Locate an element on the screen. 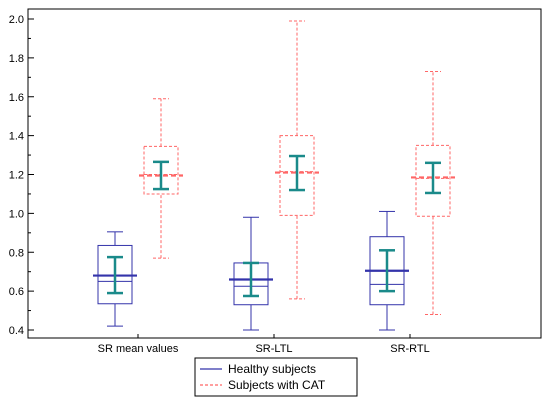  legend: Healthy subjects Subjects with CAT is located at coordinates (276, 377).